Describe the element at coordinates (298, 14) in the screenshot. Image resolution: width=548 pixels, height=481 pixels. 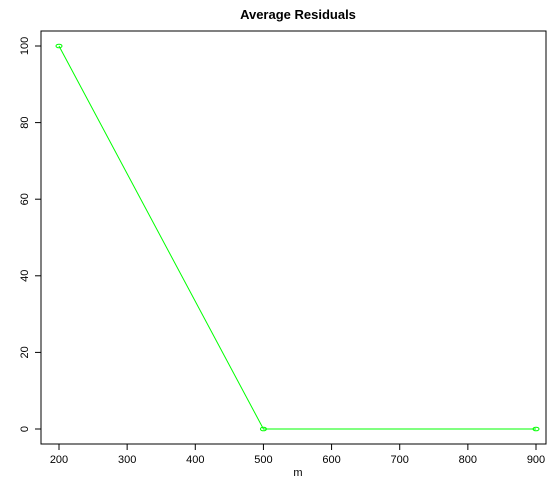
I see `chart-title: Average Residuals` at that location.